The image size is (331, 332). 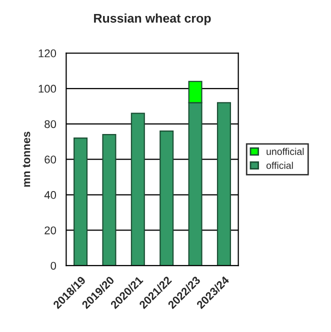 I want to click on y-tick-label: 120, so click(x=47, y=53).